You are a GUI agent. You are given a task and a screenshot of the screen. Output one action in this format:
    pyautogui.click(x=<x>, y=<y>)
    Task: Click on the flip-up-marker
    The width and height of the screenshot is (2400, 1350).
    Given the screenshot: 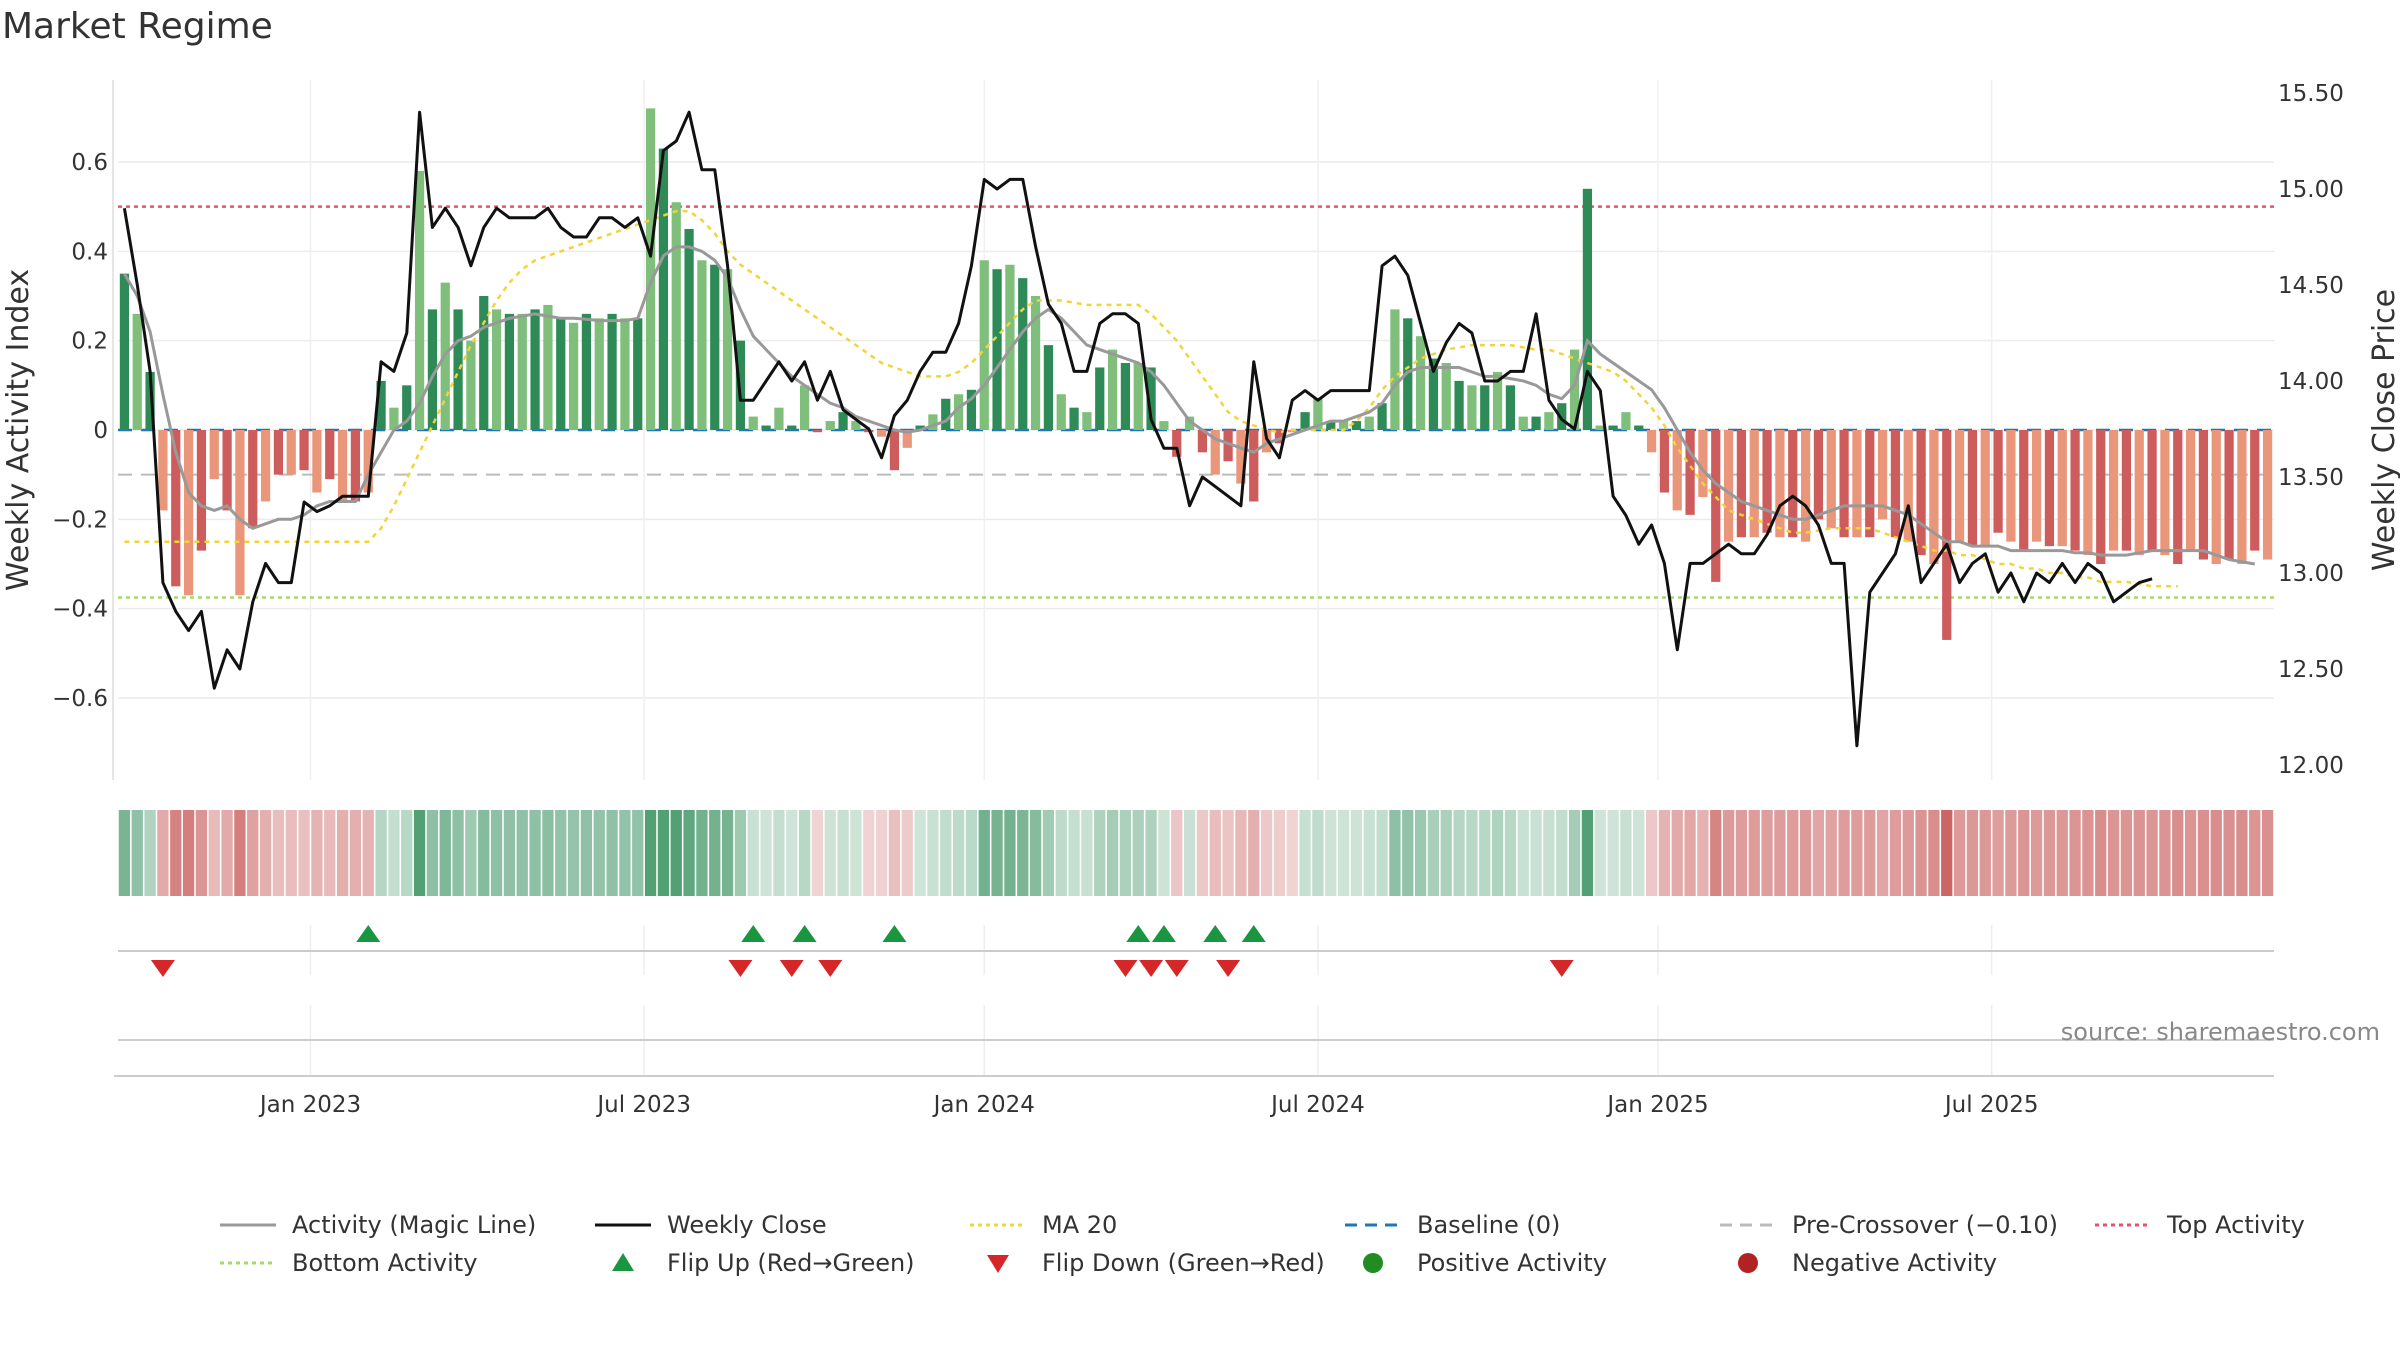 What is the action you would take?
    pyautogui.click(x=753, y=933)
    